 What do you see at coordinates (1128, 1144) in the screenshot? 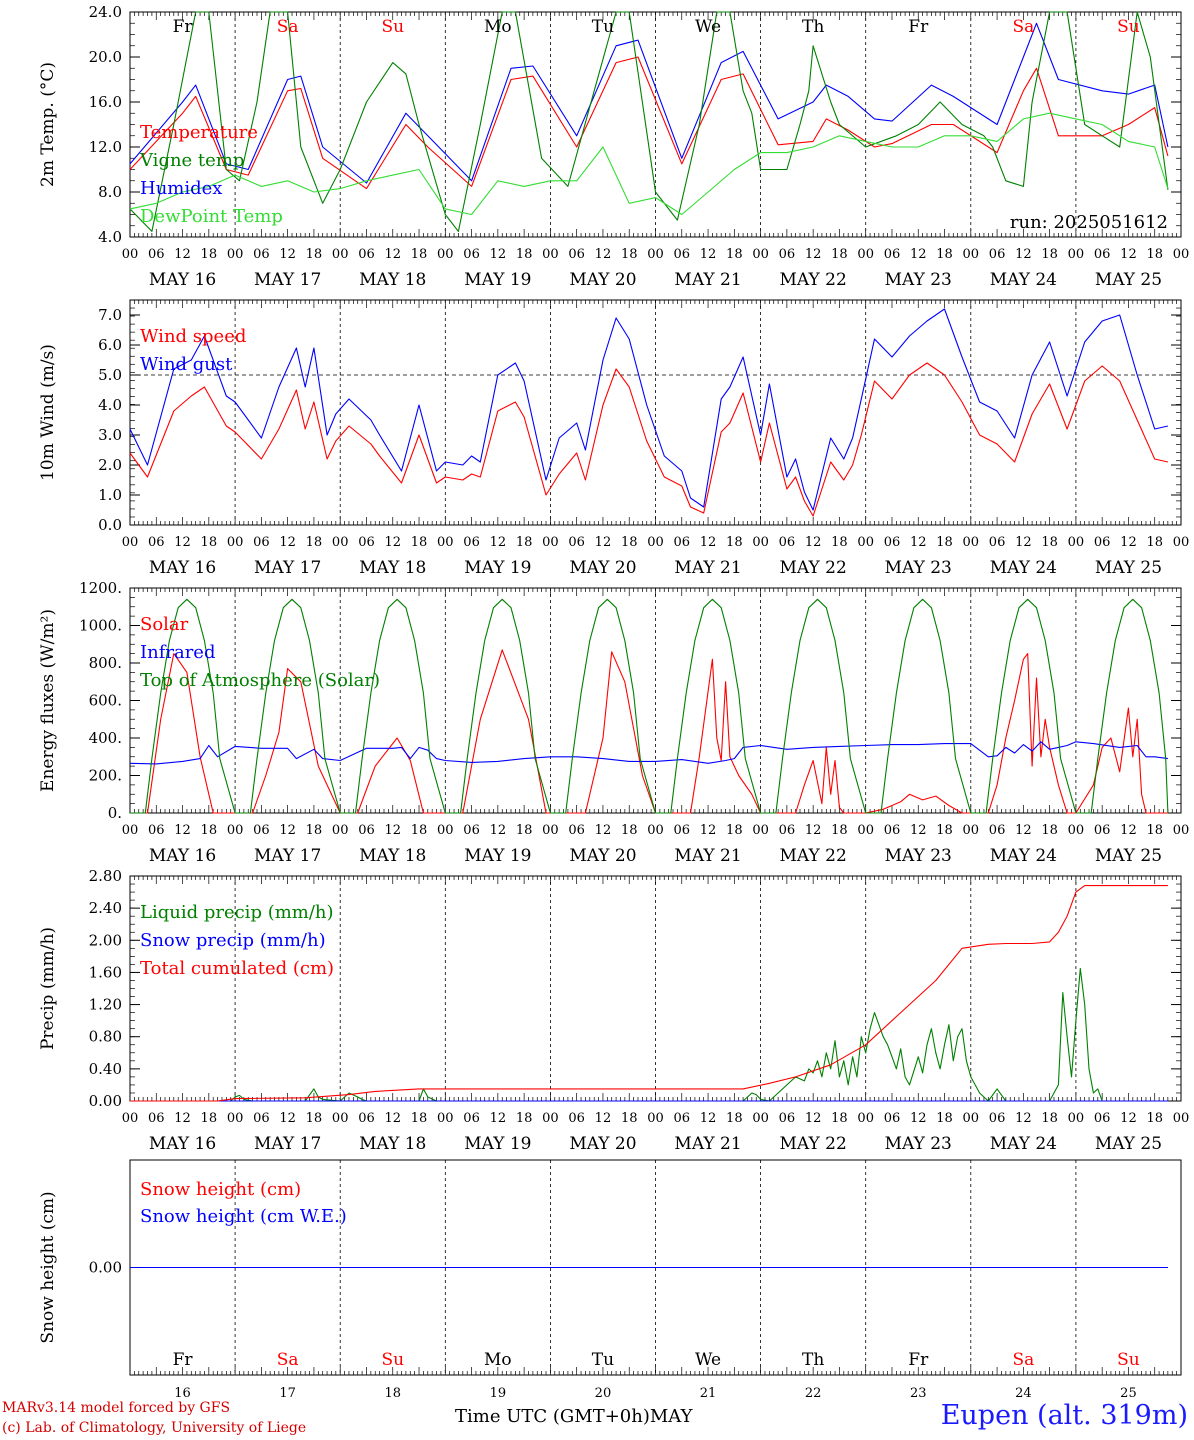
I see `date-label: MAY 25` at bounding box center [1128, 1144].